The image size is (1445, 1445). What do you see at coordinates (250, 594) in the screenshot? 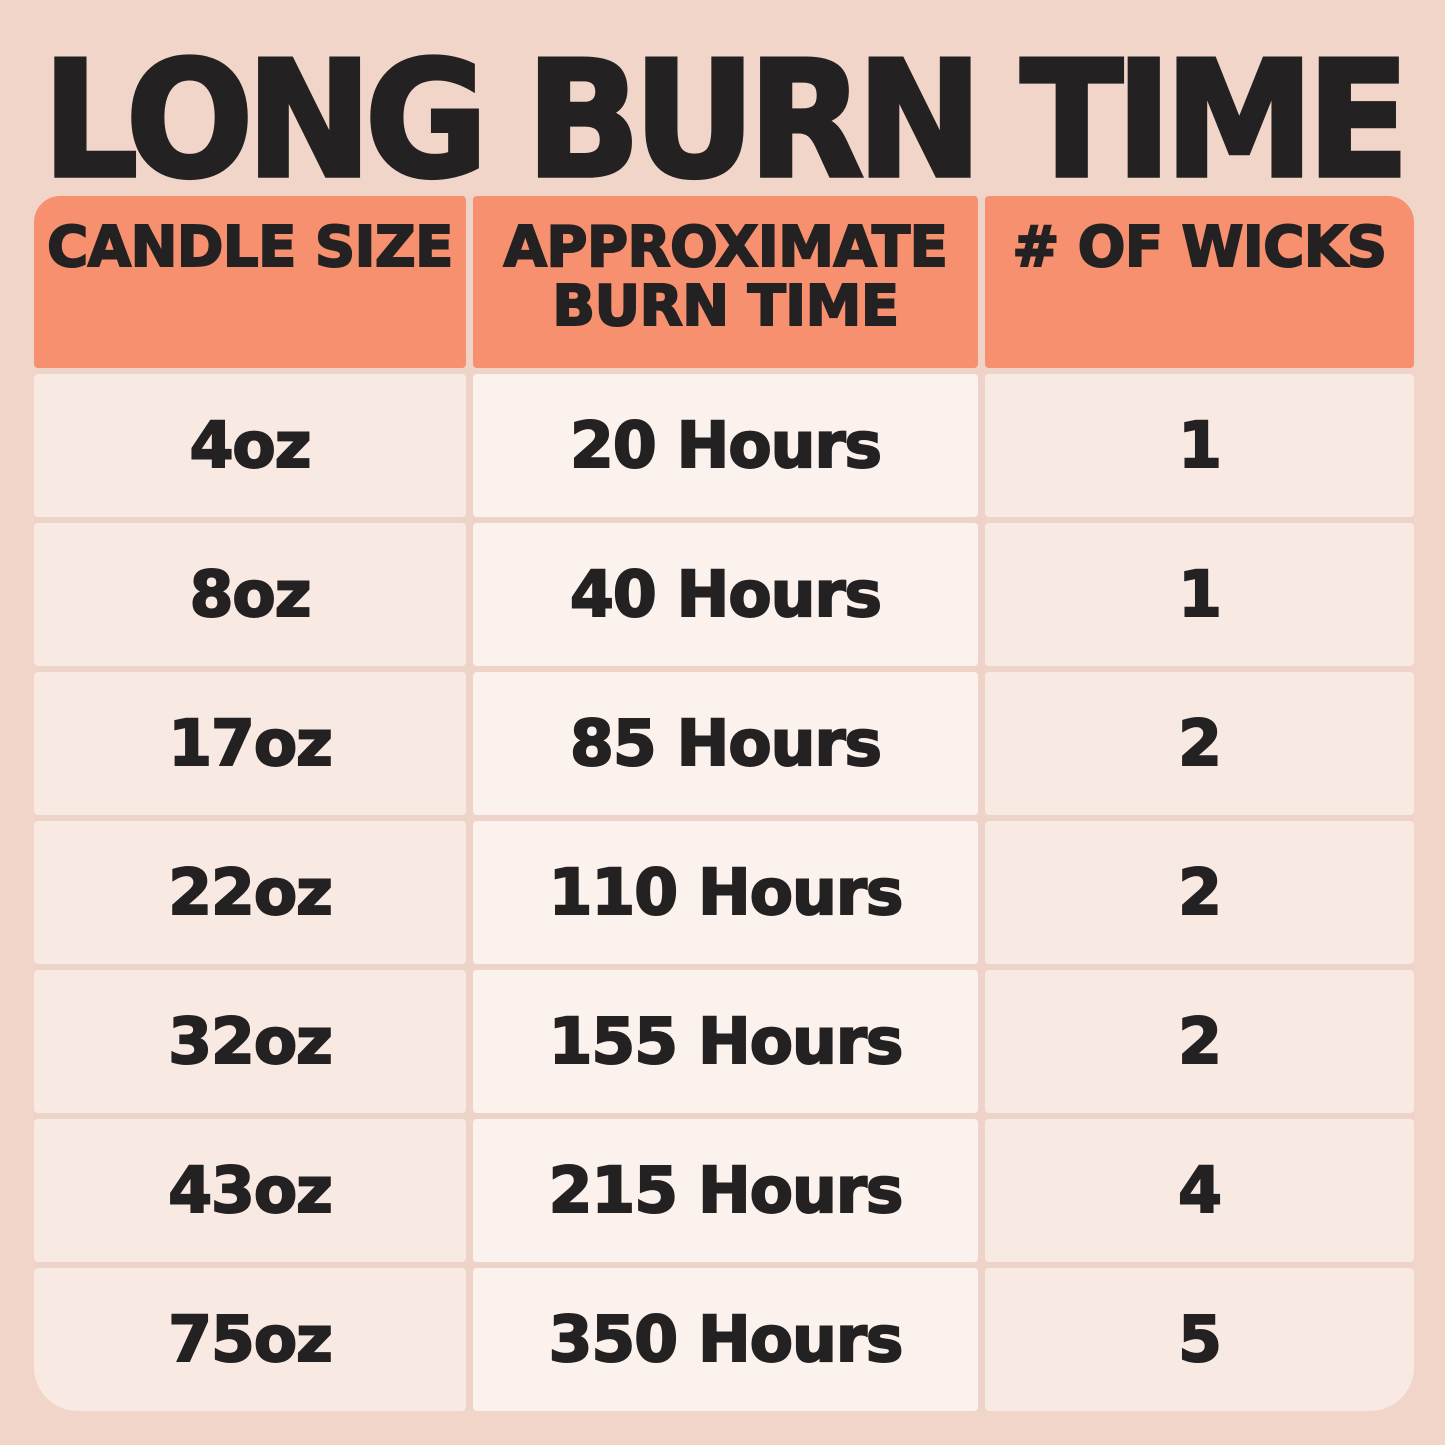
I see `cell-size-2: 8oz` at bounding box center [250, 594].